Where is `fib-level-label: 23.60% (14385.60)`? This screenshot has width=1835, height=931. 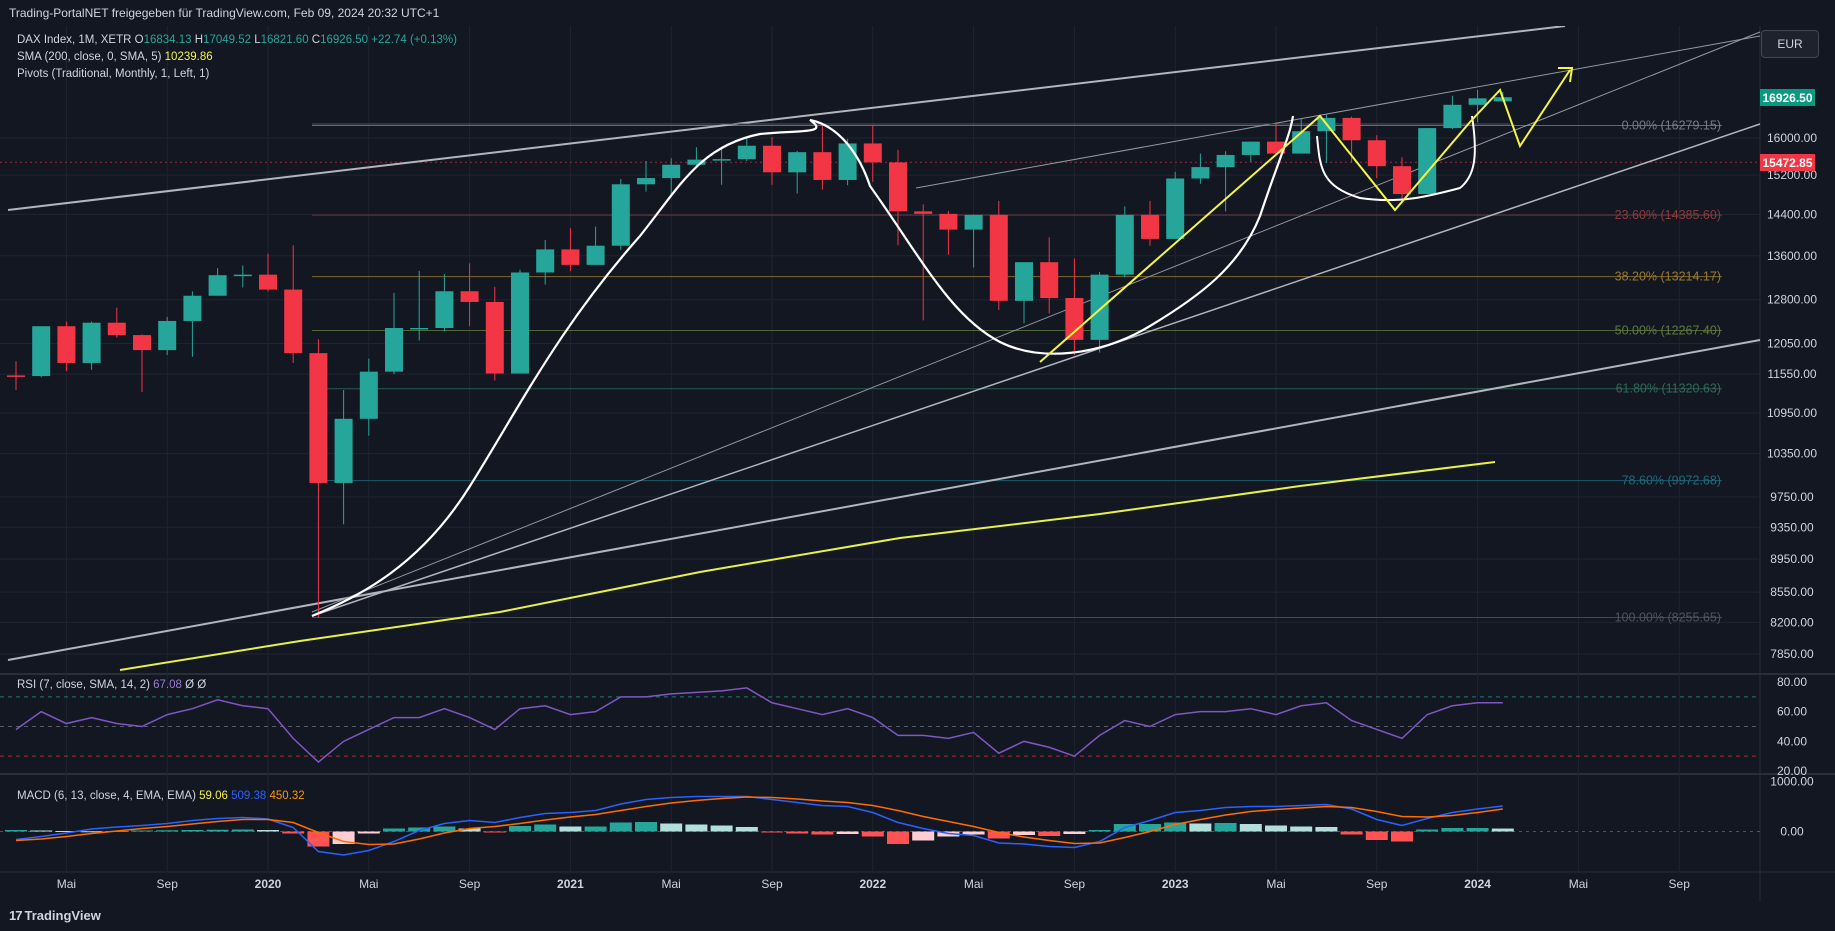 fib-level-label: 23.60% (14385.60) is located at coordinates (1668, 215).